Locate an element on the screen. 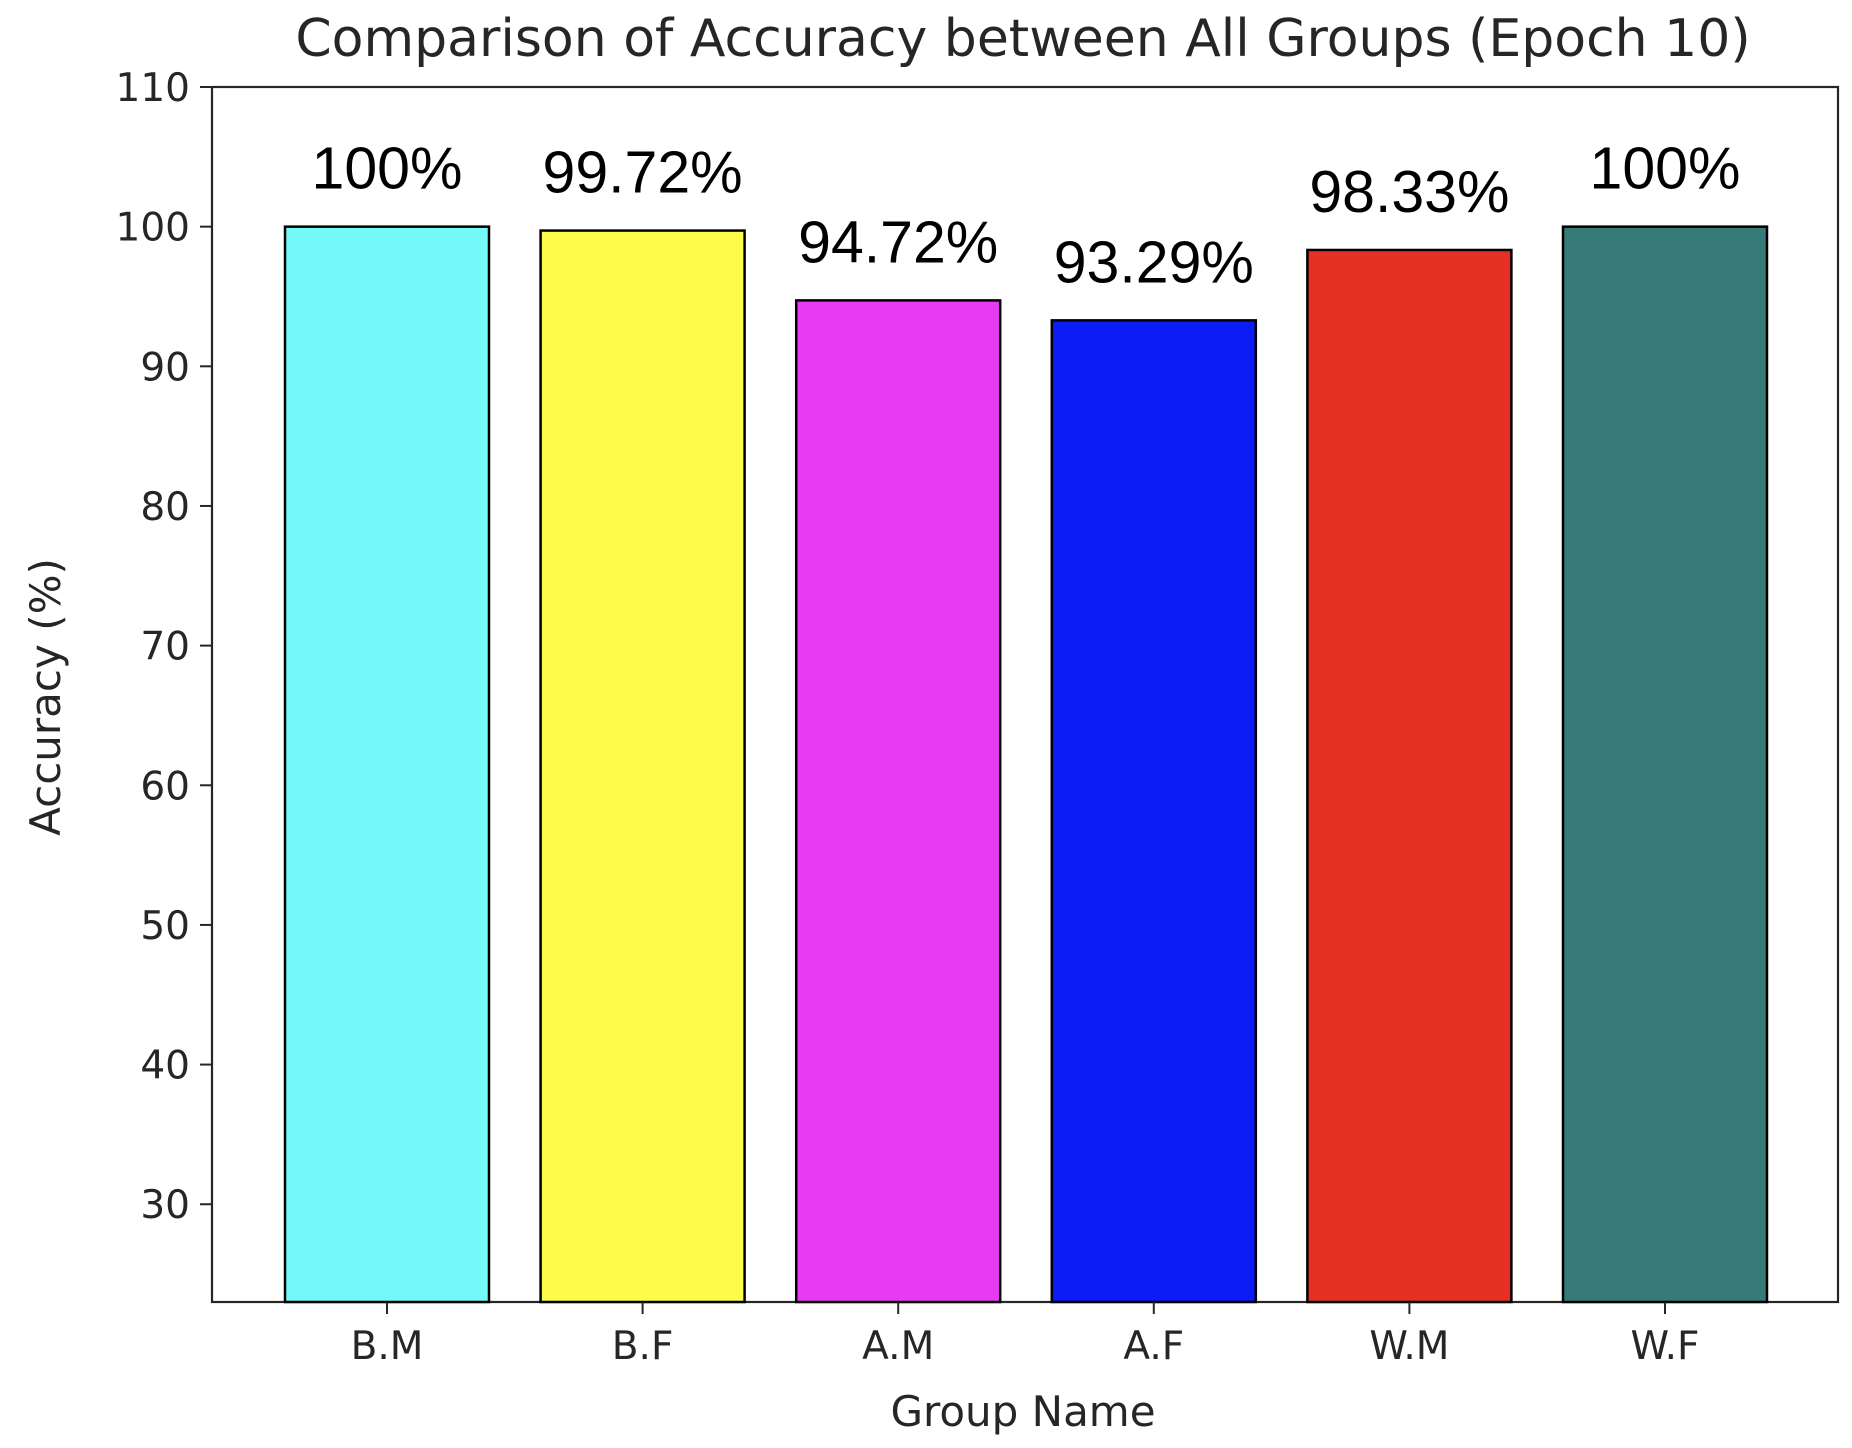 The height and width of the screenshot is (1448, 1852). x-axis-label: Group Name is located at coordinates (1022, 1411).